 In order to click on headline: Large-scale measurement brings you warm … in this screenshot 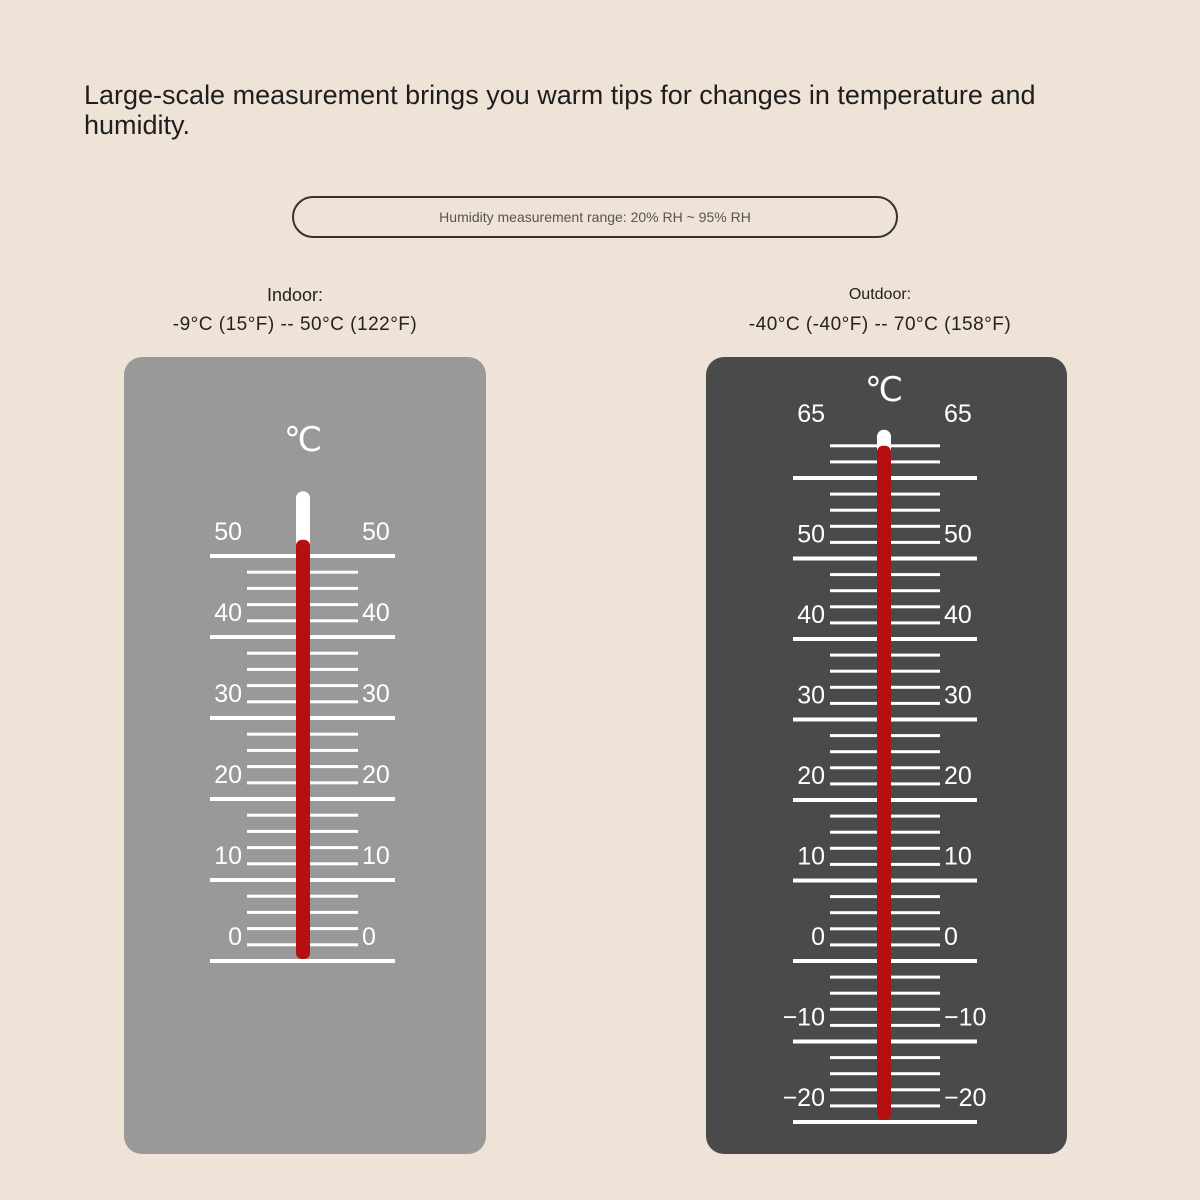, I will do `click(560, 110)`.